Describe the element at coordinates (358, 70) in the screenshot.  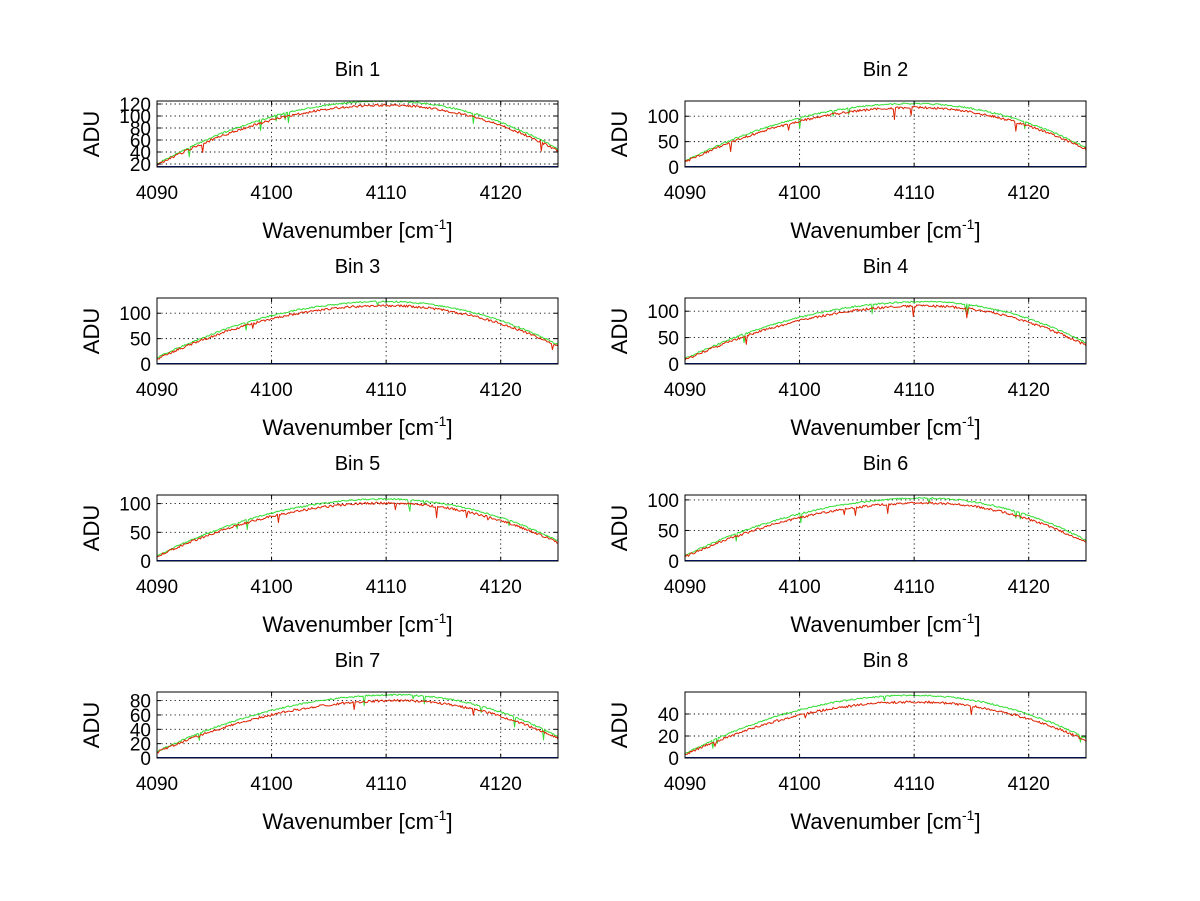
I see `subplot-title: Bin 1` at that location.